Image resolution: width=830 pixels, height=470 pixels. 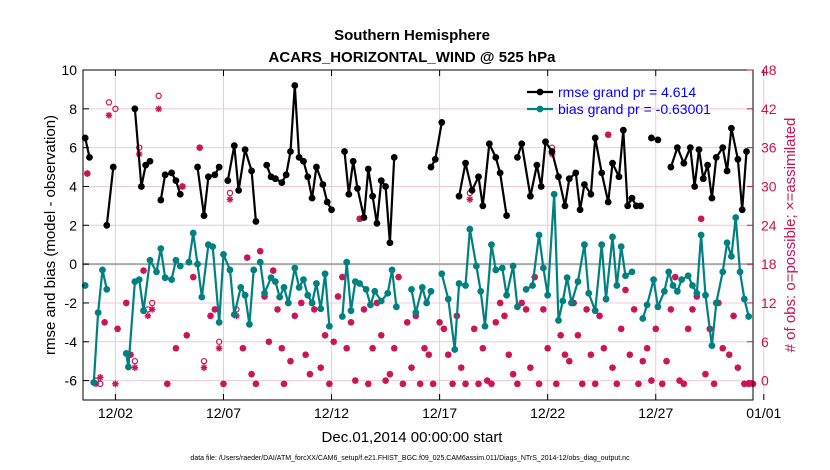 I want to click on x-tick-label: 12/27, so click(x=655, y=413).